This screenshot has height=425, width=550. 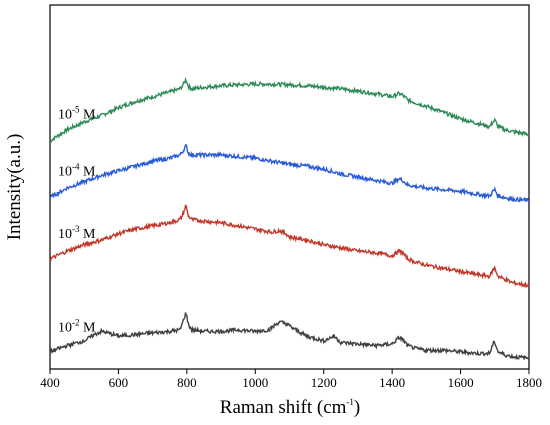 I want to click on series-label: 10-4 M, so click(x=77, y=171).